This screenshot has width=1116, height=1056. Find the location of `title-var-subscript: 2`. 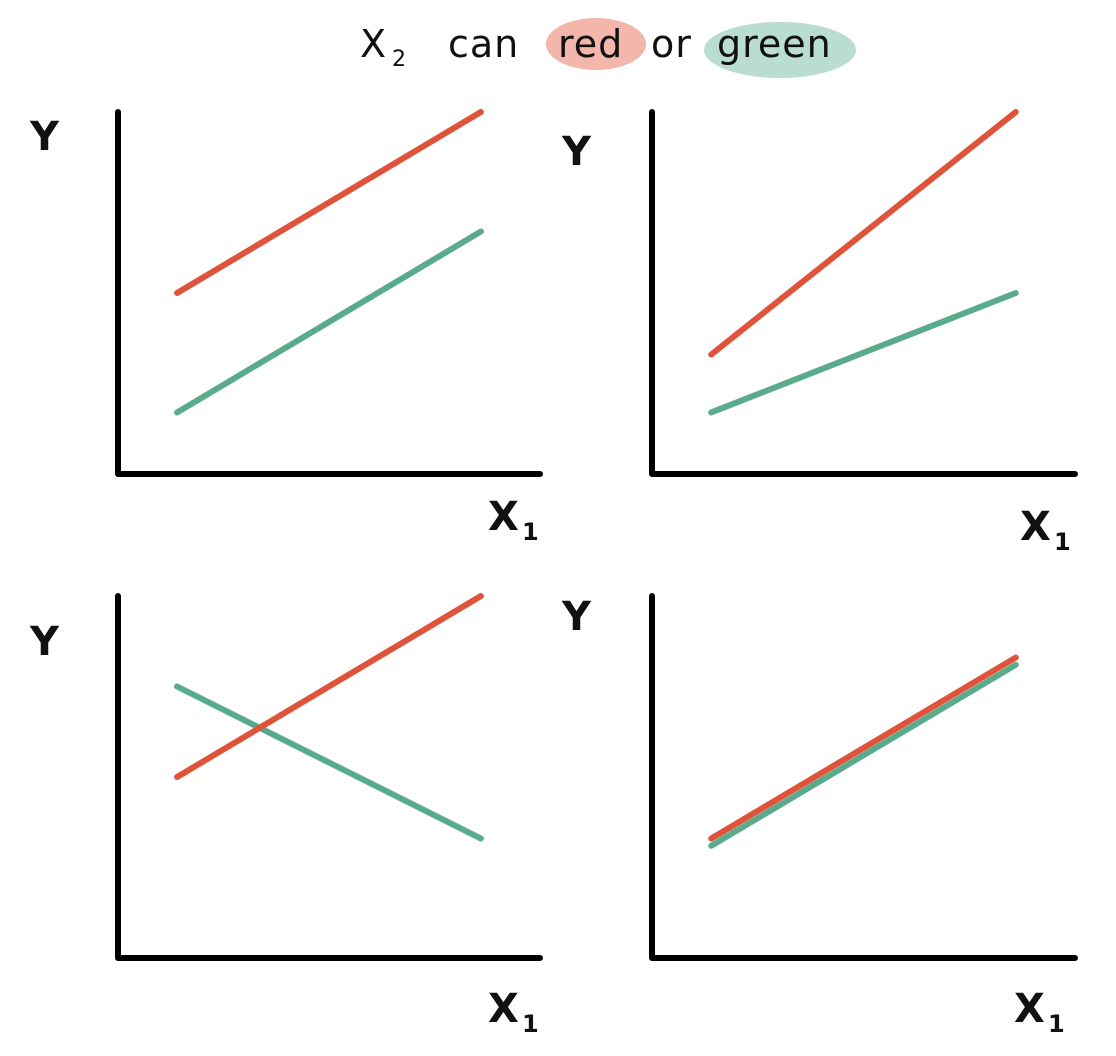

title-var-subscript: 2 is located at coordinates (399, 59).